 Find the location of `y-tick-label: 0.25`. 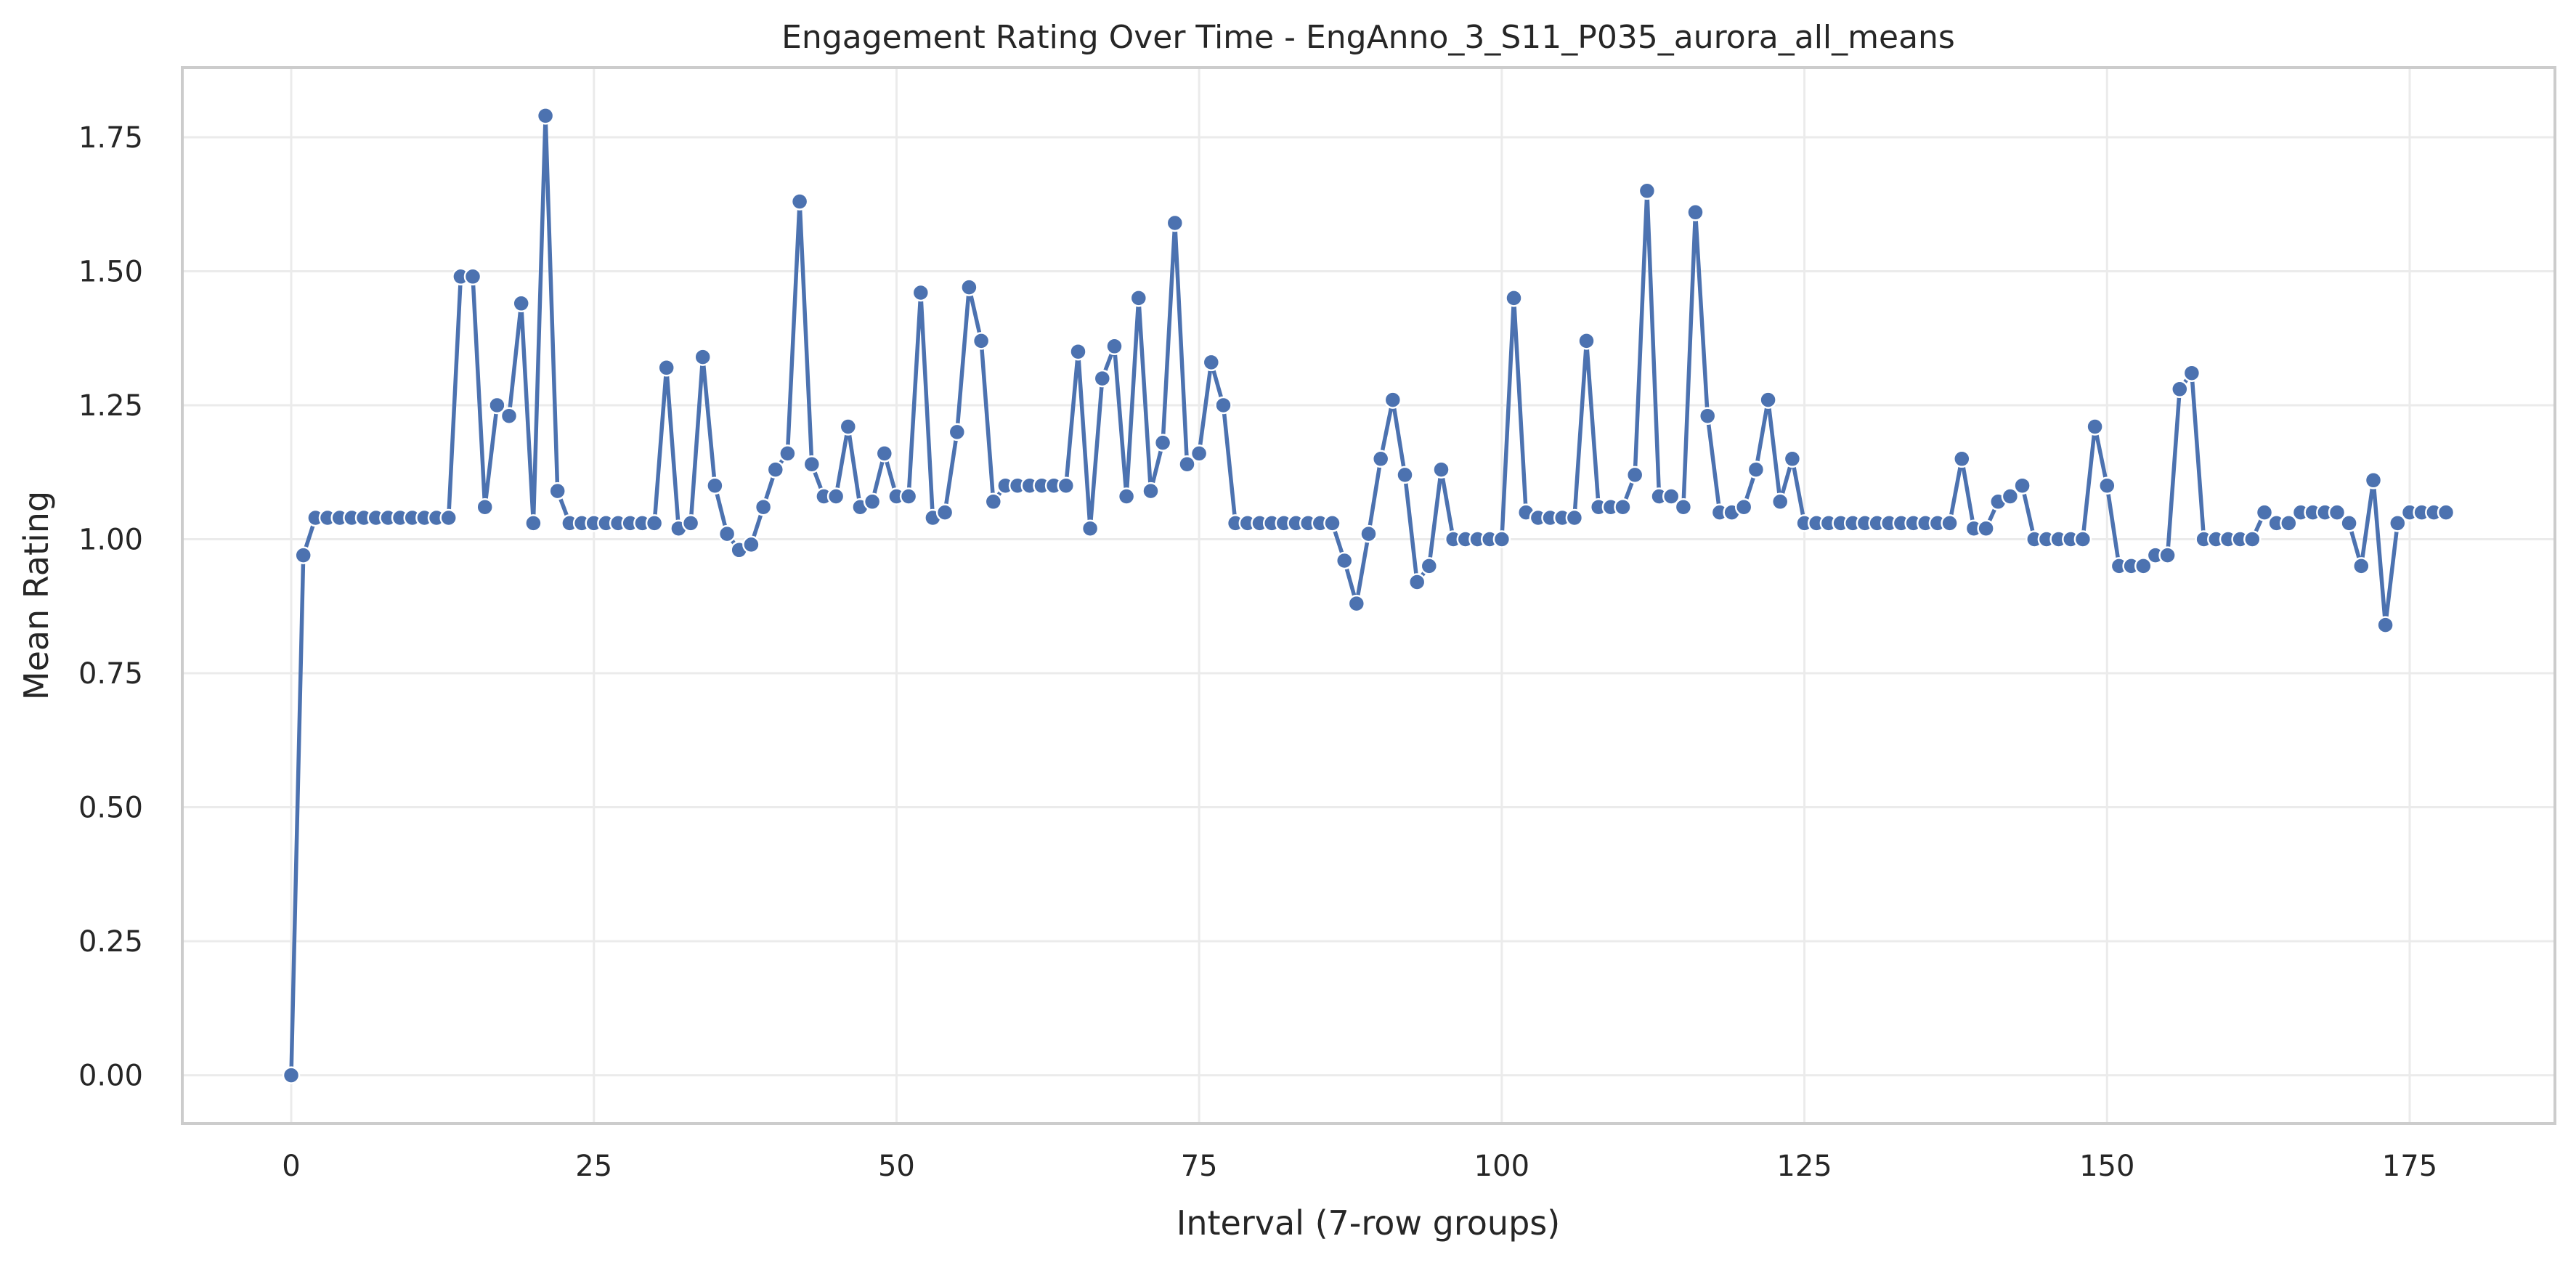

y-tick-label: 0.25 is located at coordinates (111, 942).